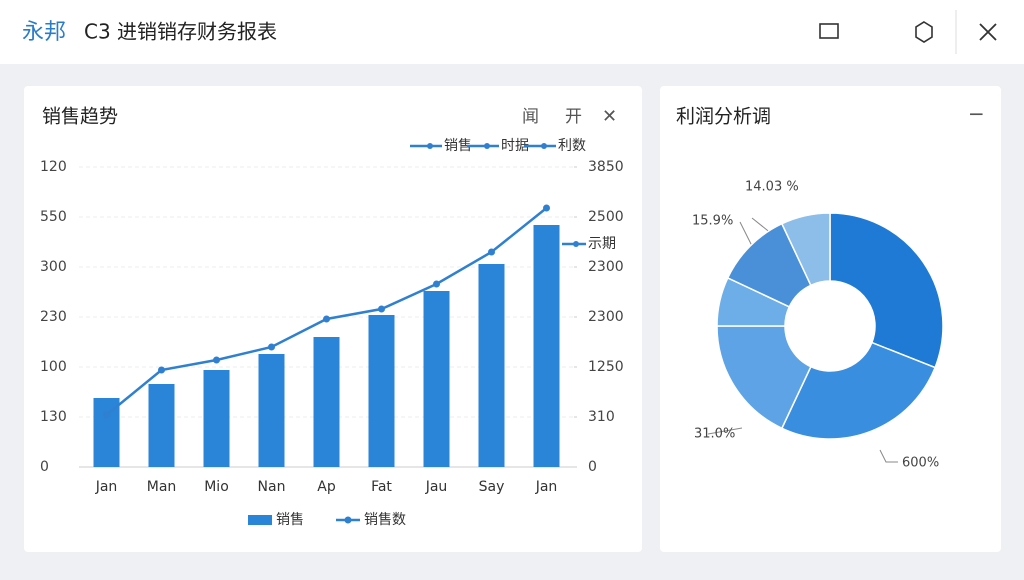  I want to click on x-tick-label: Man, so click(162, 487).